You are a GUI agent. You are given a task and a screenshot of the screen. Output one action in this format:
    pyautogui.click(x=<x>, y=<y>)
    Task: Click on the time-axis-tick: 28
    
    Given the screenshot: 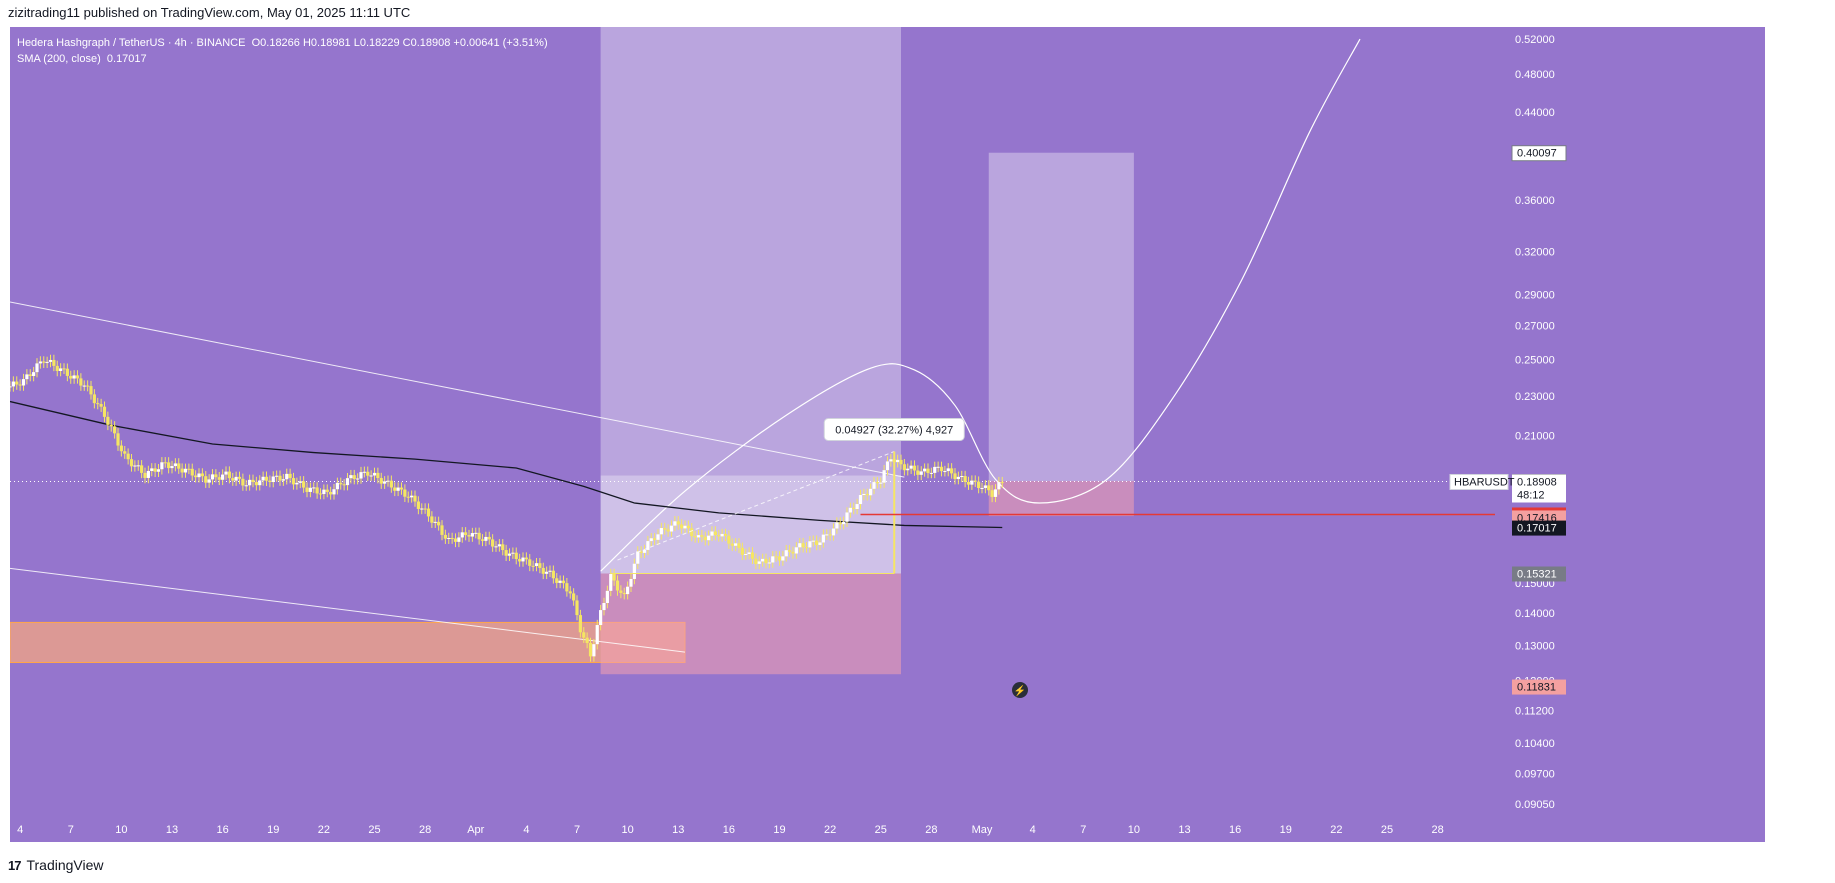 What is the action you would take?
    pyautogui.click(x=1438, y=830)
    